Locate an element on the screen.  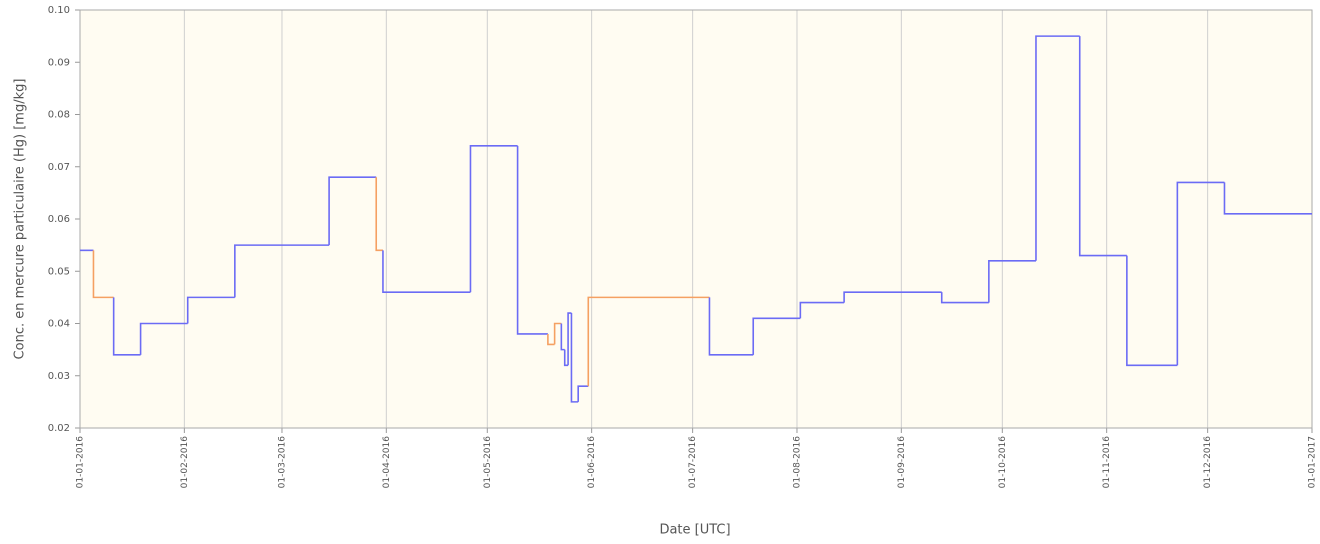
y-tick-label: 0.09 is located at coordinates (59, 62).